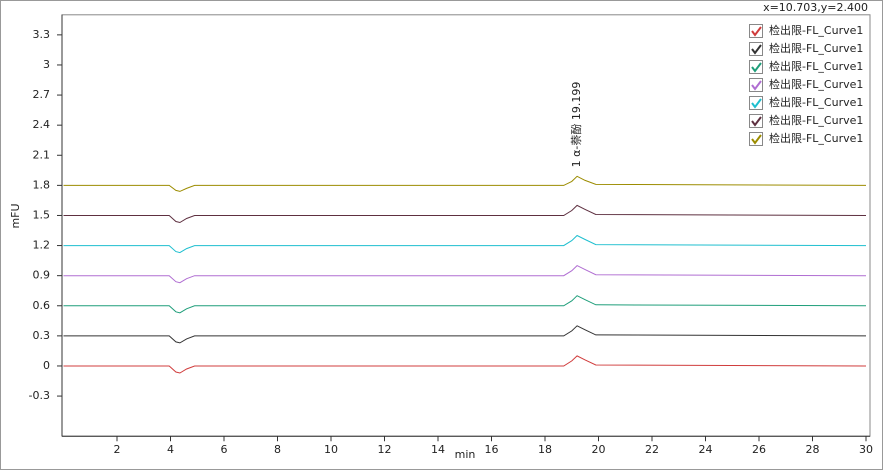 The image size is (883, 470). What do you see at coordinates (46, 64) in the screenshot?
I see `y-tick-label: 3` at bounding box center [46, 64].